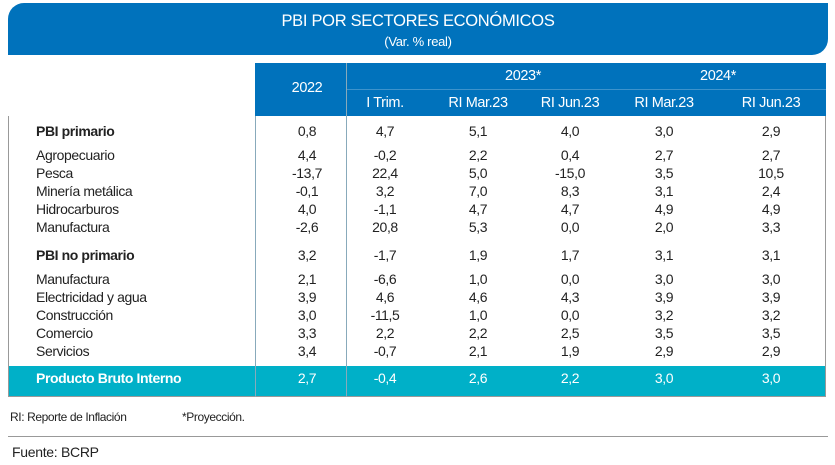 This screenshot has height=465, width=835. I want to click on table-cell: 8,3, so click(570, 191).